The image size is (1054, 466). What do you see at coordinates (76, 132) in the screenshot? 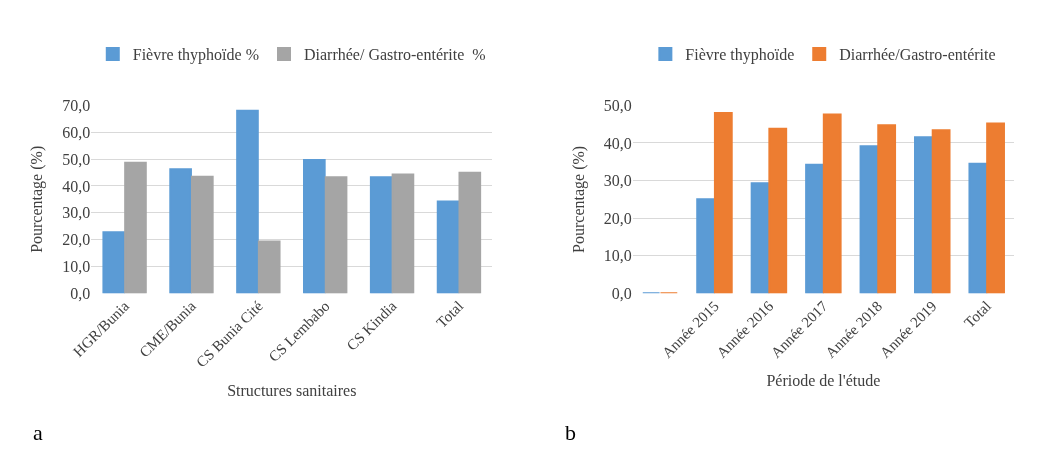
I see `y-tick-label: 60,0` at bounding box center [76, 132].